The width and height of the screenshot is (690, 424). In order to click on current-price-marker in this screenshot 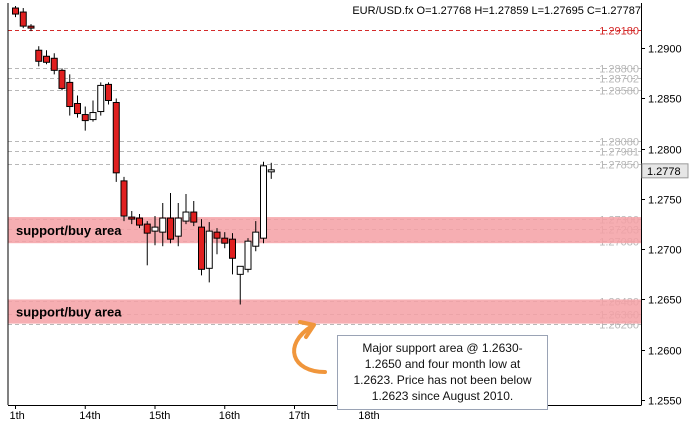, I will do `click(665, 171)`.